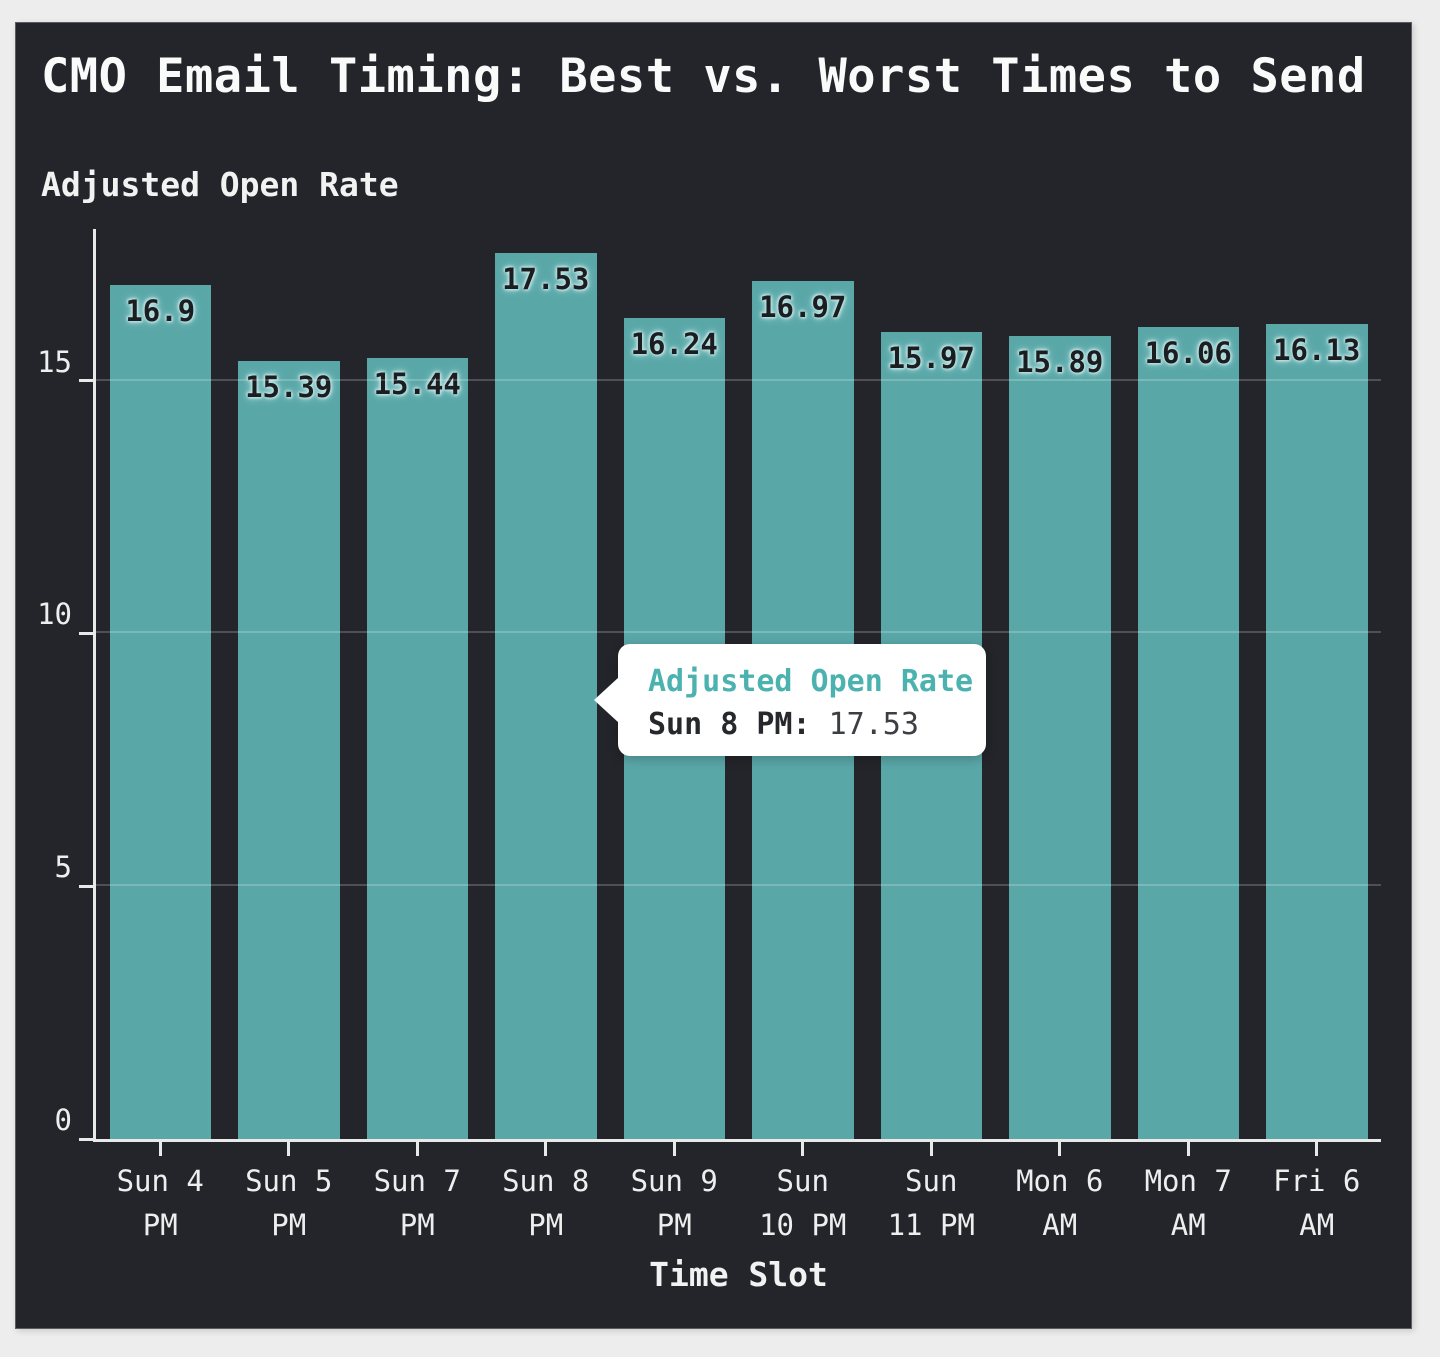  I want to click on bar-value-label: 16.13, so click(1317, 349).